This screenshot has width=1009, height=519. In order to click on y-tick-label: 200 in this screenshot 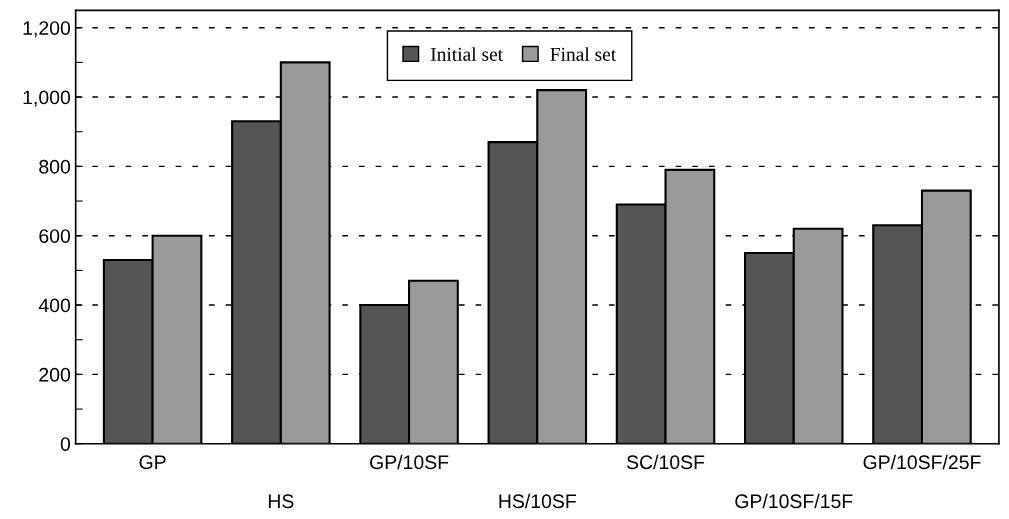, I will do `click(55, 374)`.